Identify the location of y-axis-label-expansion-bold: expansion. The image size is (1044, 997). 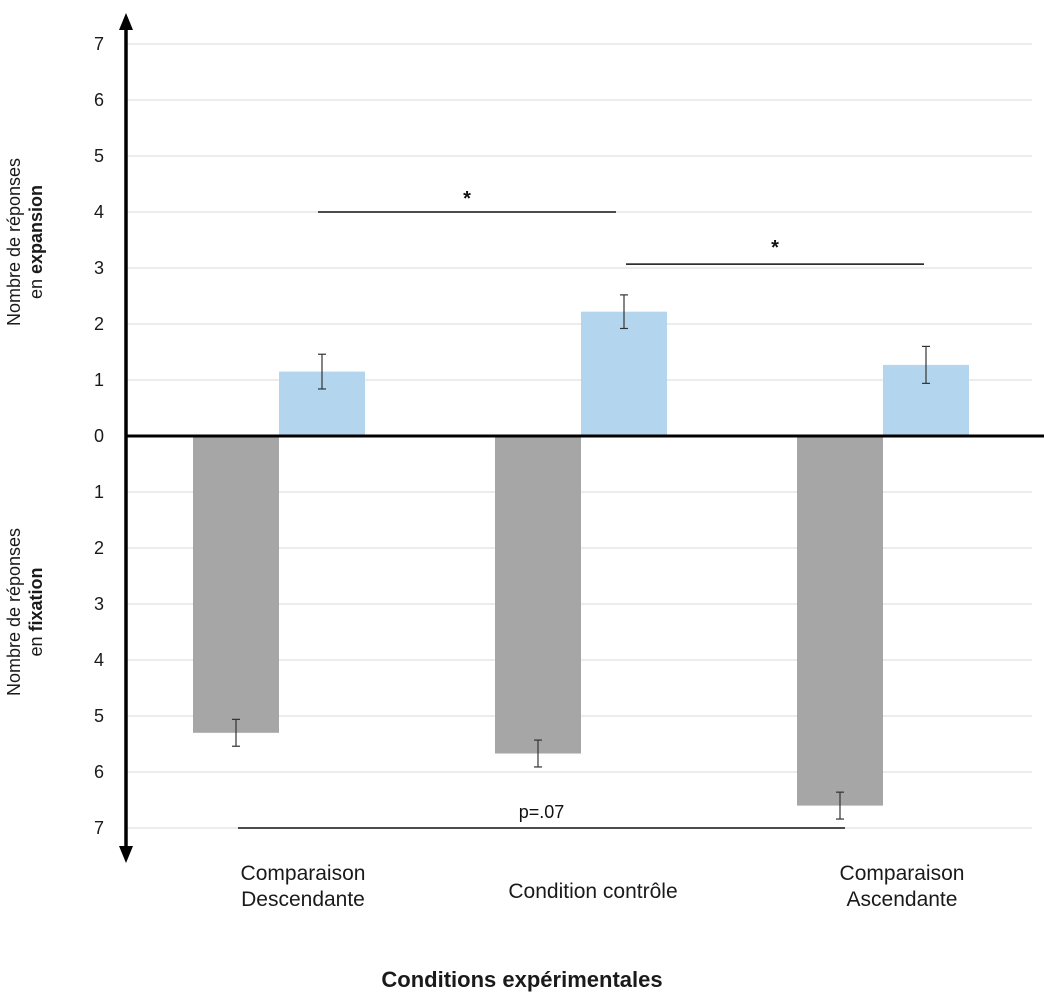
(36, 229).